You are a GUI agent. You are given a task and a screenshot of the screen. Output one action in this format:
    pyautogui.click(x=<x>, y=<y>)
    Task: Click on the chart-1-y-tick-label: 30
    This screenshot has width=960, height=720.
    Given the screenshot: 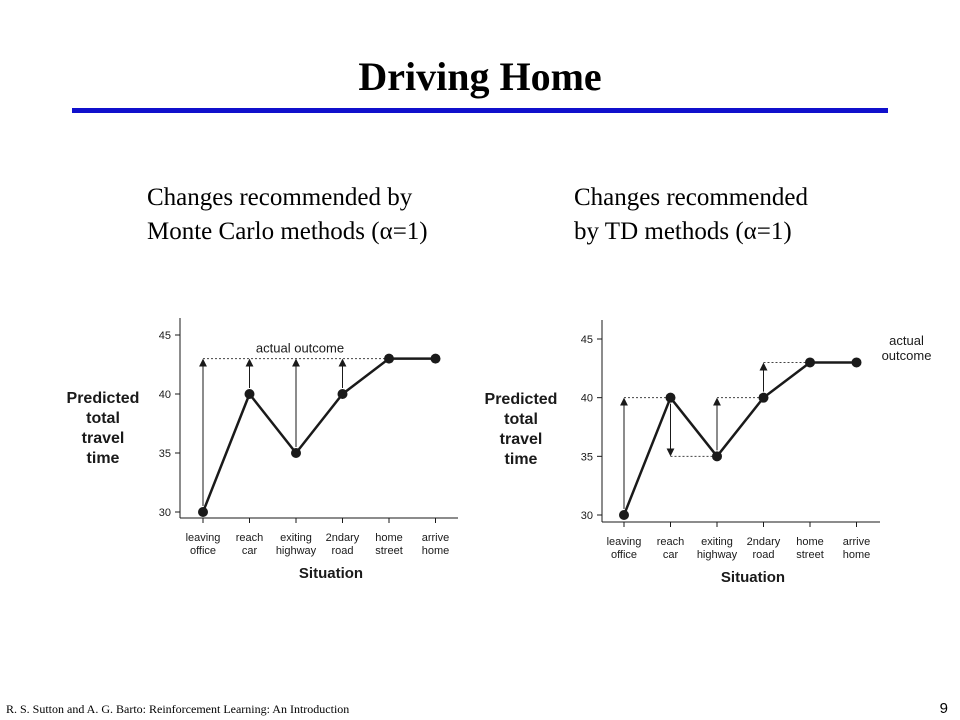 What is the action you would take?
    pyautogui.click(x=165, y=513)
    